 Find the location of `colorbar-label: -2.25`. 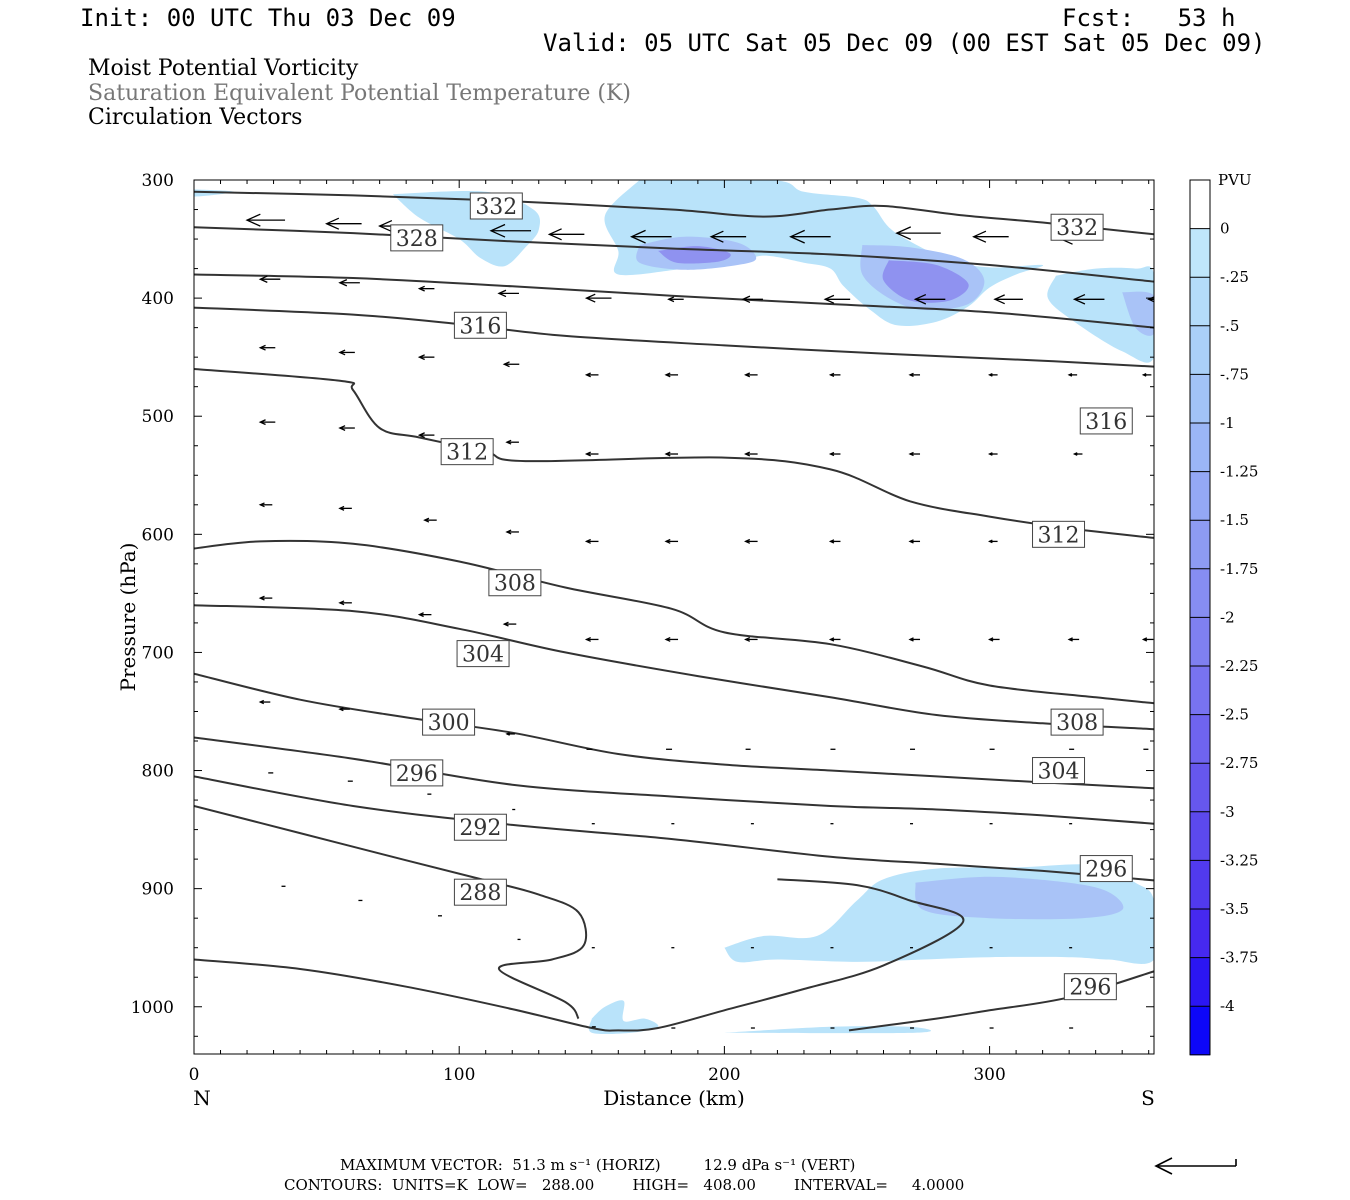

colorbar-label: -2.25 is located at coordinates (1239, 666).